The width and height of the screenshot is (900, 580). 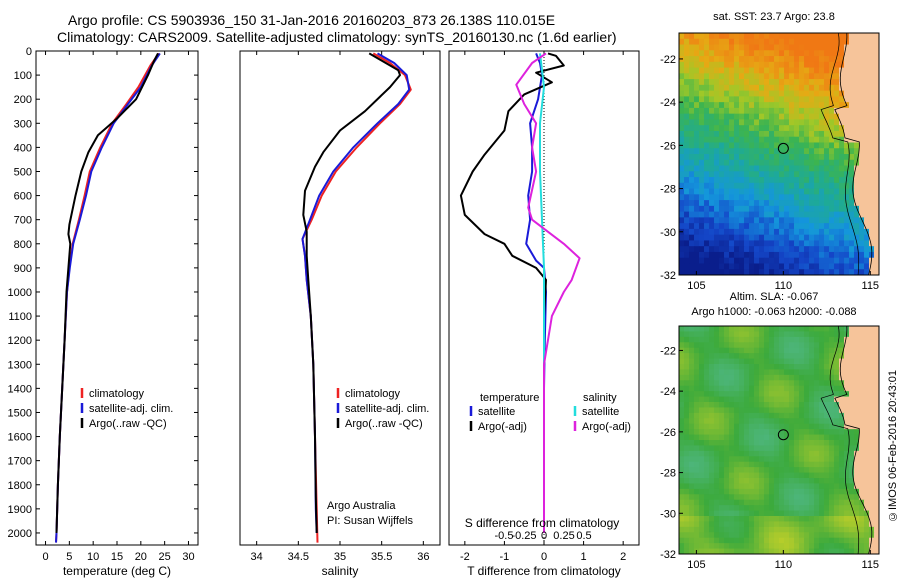 What do you see at coordinates (871, 286) in the screenshot?
I see `map-x-tick-label: 115` at bounding box center [871, 286].